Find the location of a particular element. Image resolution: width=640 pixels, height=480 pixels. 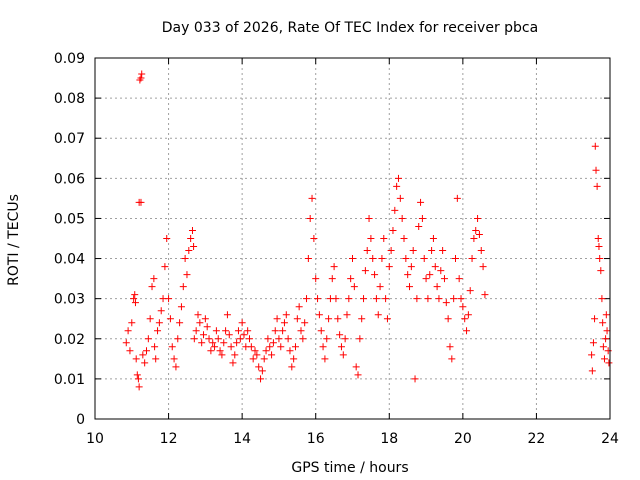

x-tick-label: 22 is located at coordinates (537, 439).